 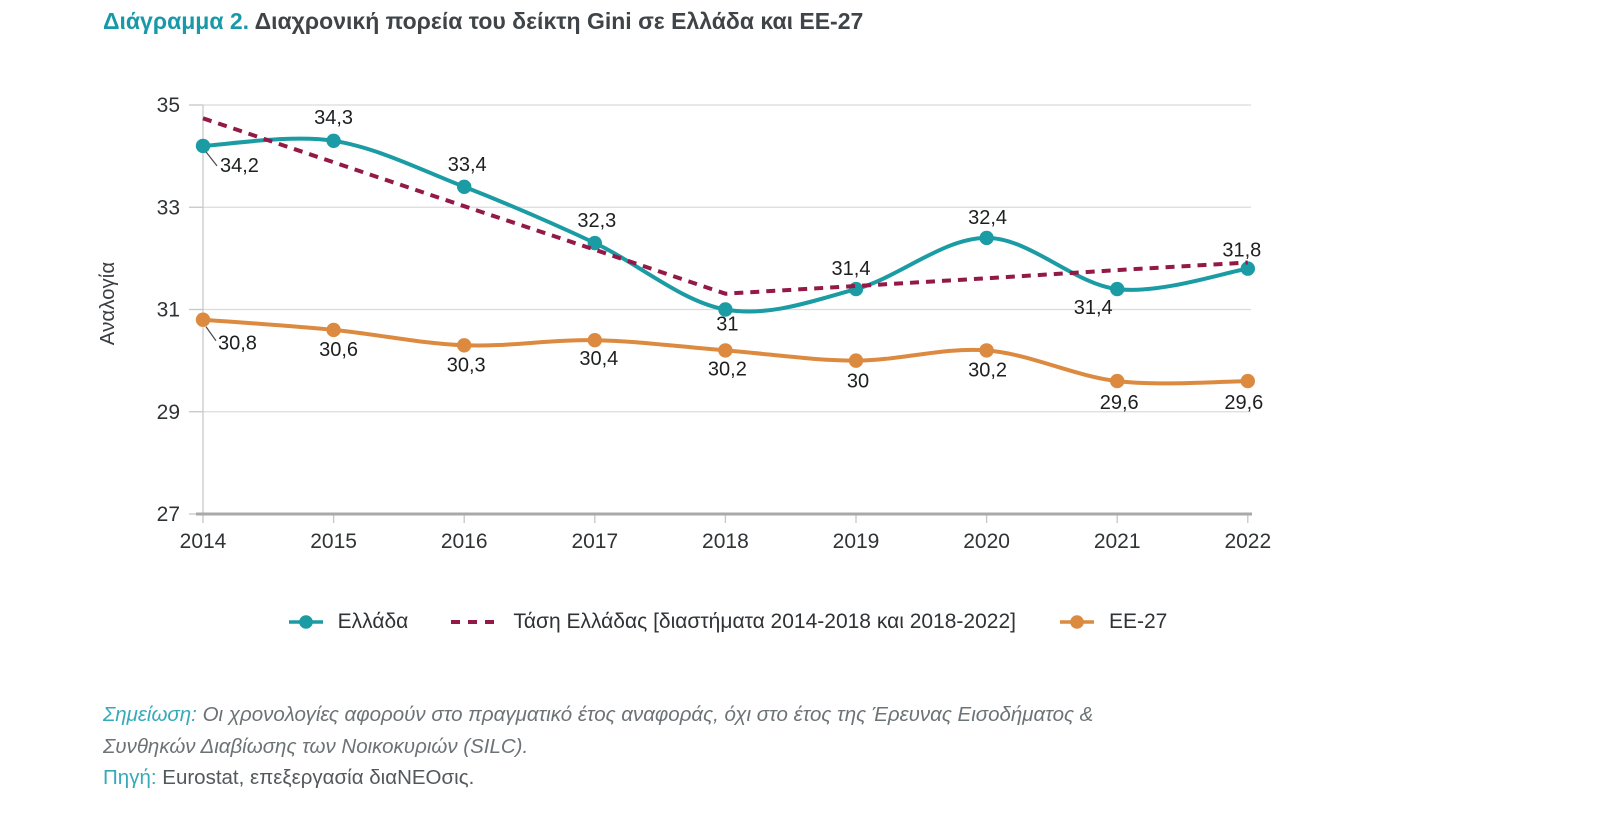 I want to click on greece-trend-line, so click(x=725, y=206).